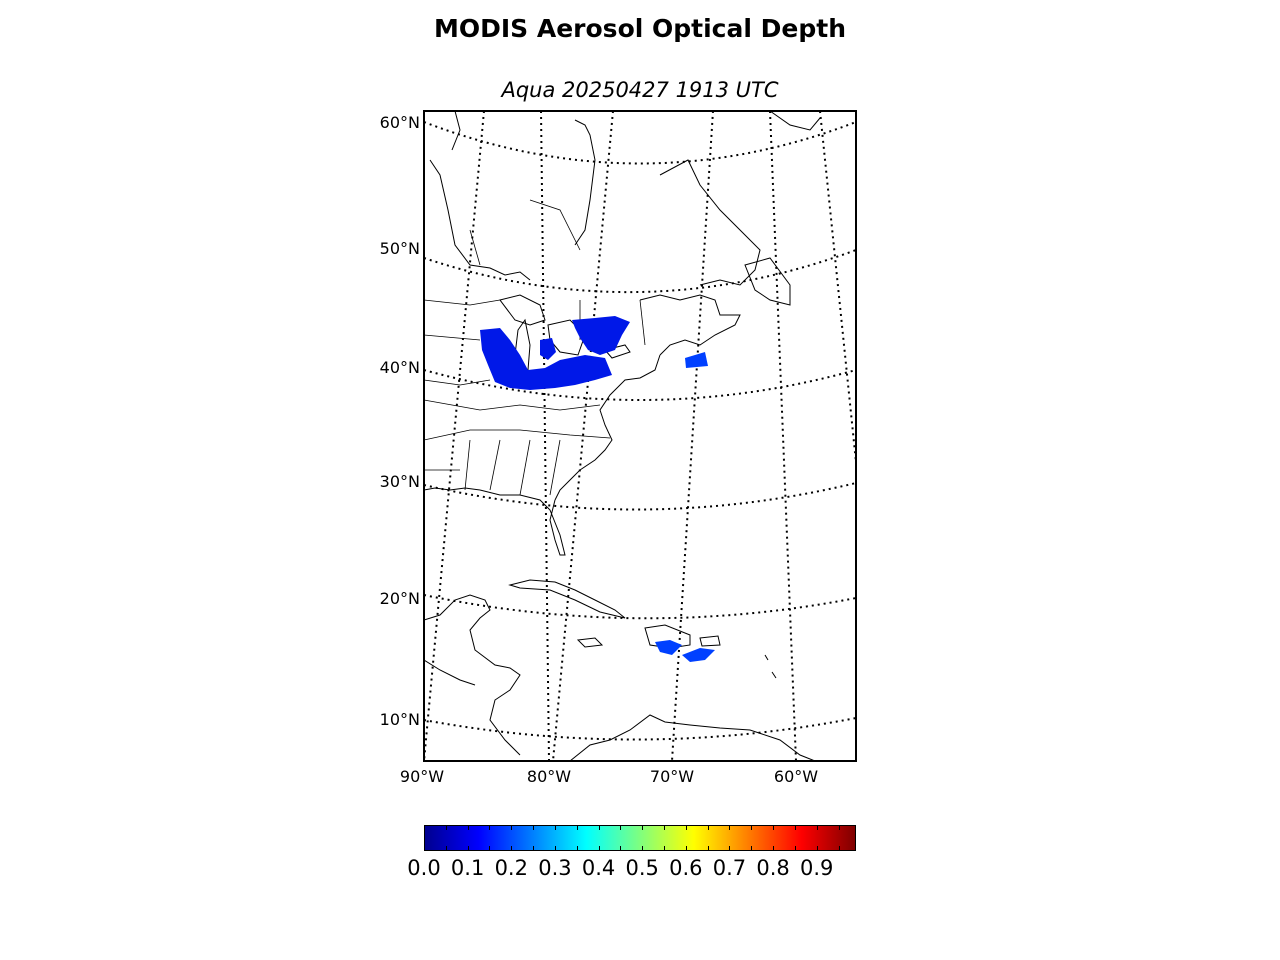 The height and width of the screenshot is (960, 1280). I want to click on colorbar-label: 0.9, so click(817, 868).